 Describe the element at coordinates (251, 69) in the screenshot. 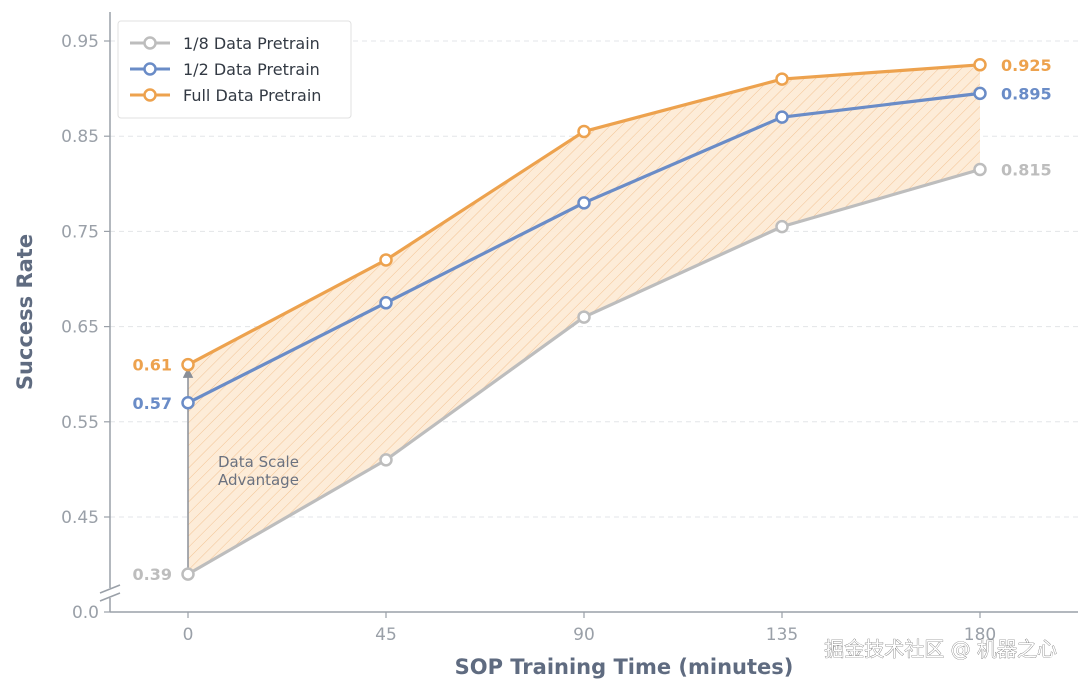

I see `legend-label-2: 1/2 Data Pretrain` at that location.